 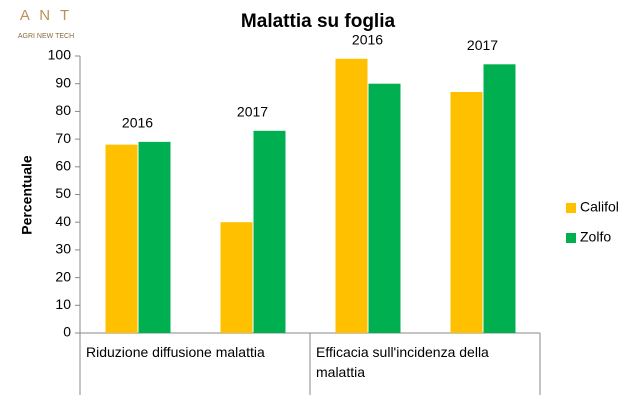 What do you see at coordinates (63, 221) in the screenshot?
I see `y-tick-label: 40` at bounding box center [63, 221].